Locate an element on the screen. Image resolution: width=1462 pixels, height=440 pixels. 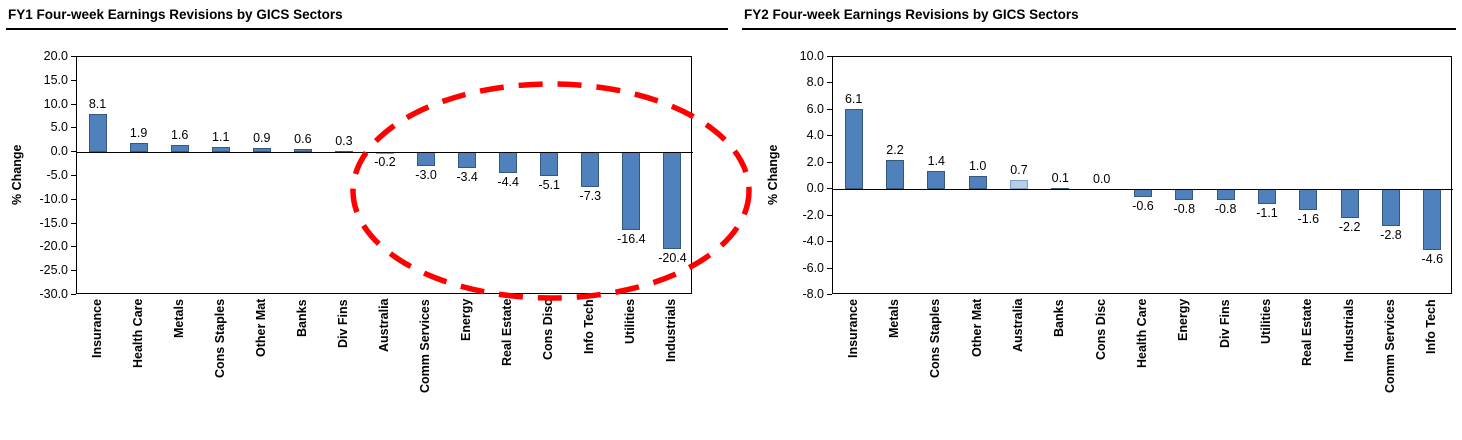
value-label-banks: 0.1 is located at coordinates (1060, 177).